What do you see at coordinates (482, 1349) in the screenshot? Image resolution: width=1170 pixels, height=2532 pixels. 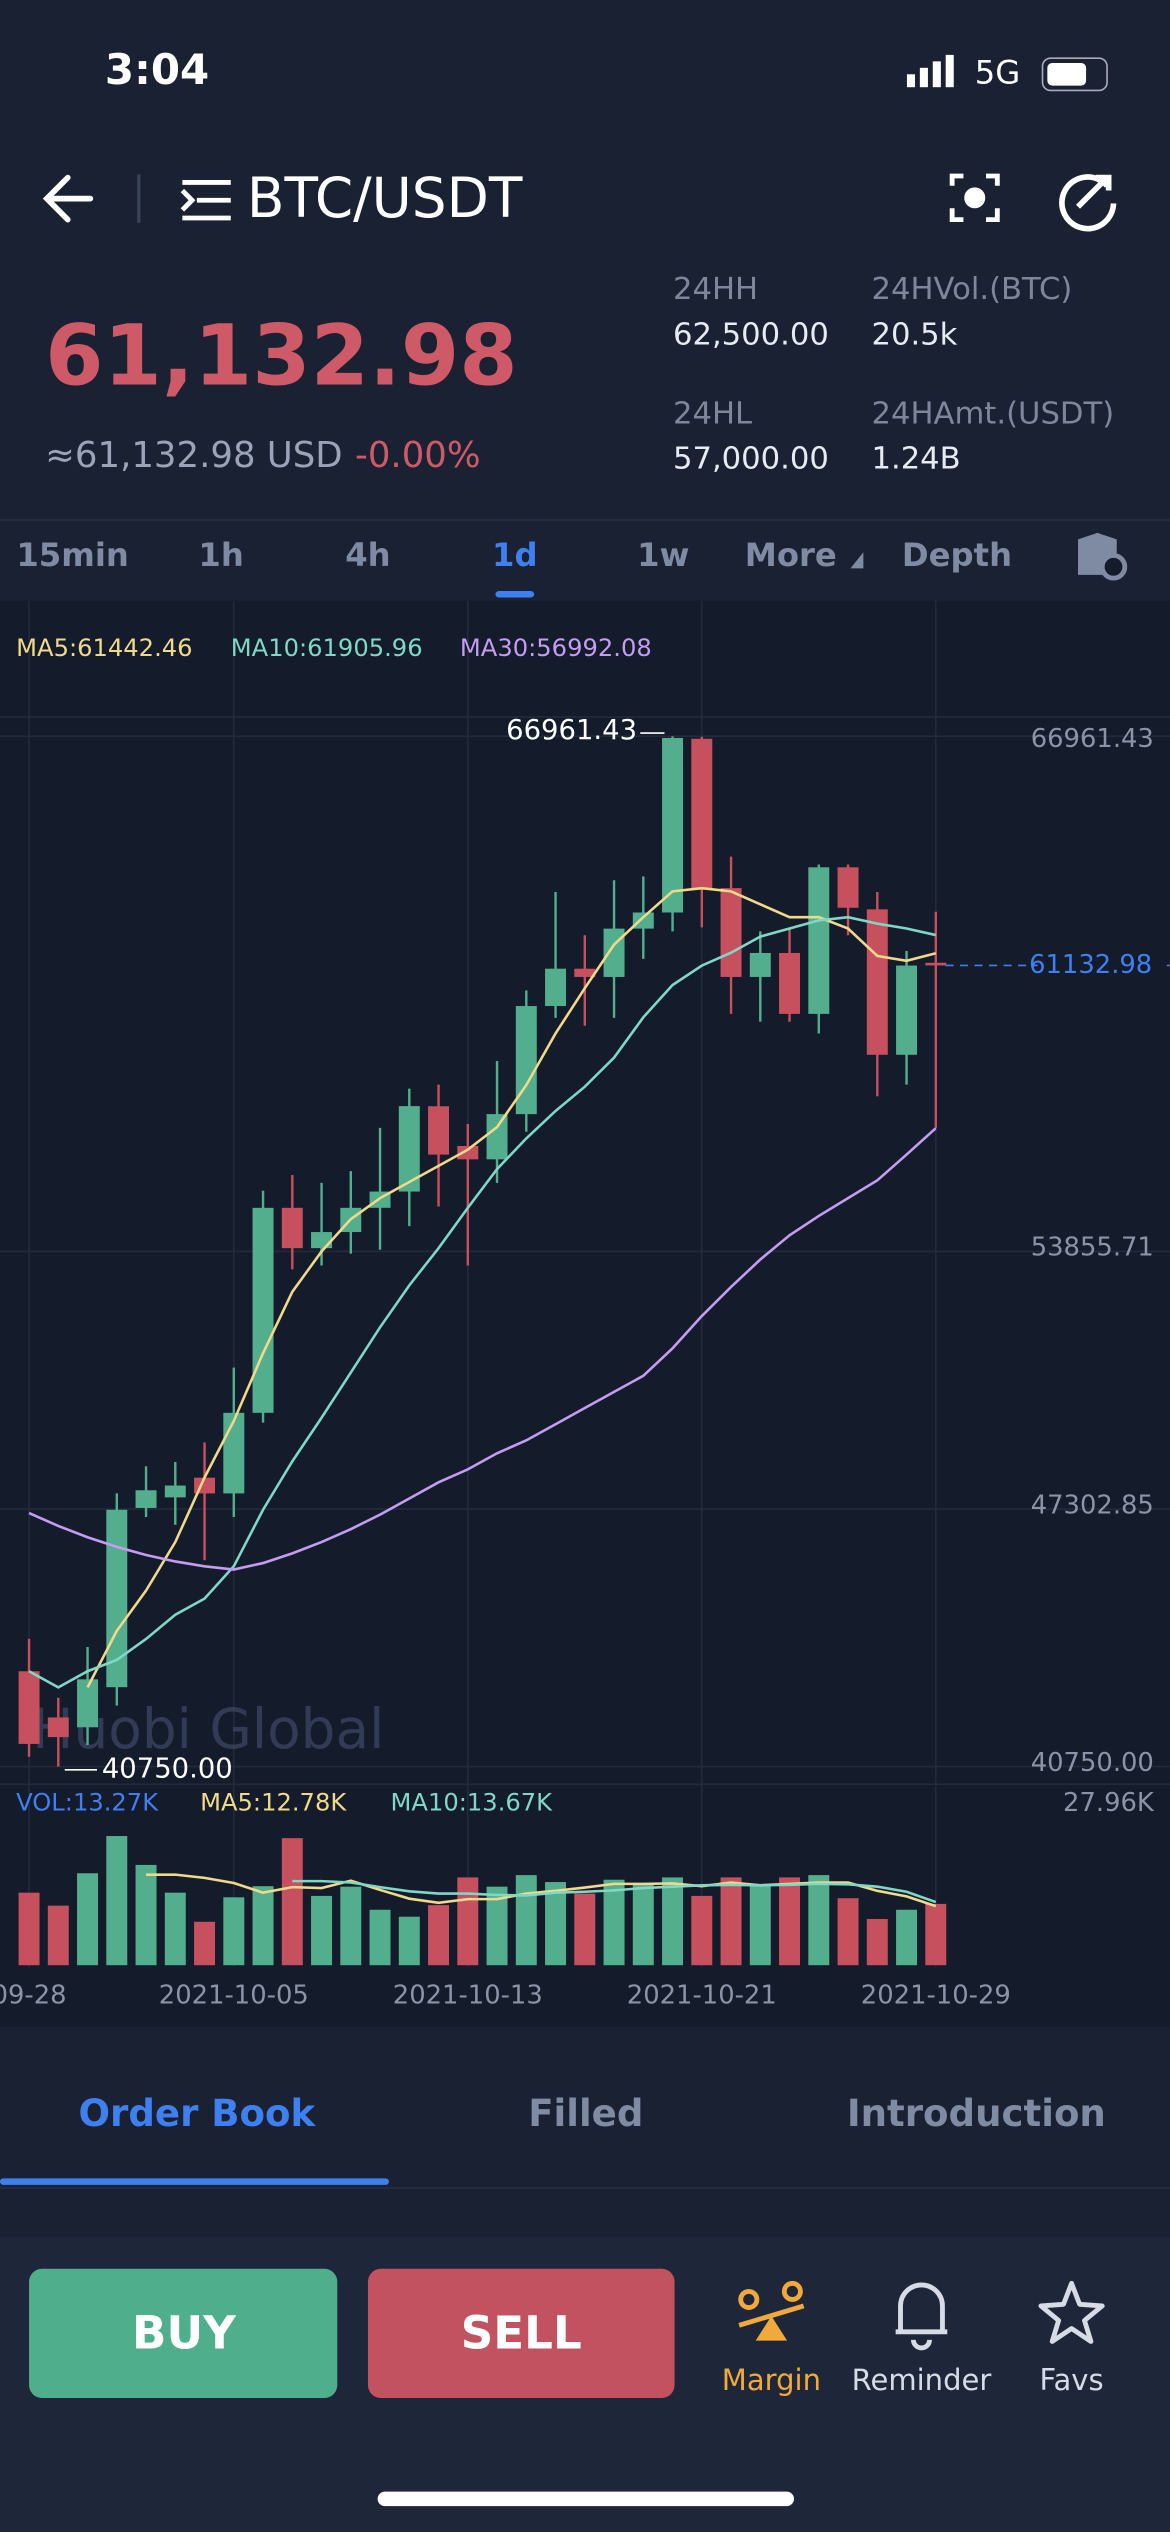 I see `ma-line` at bounding box center [482, 1349].